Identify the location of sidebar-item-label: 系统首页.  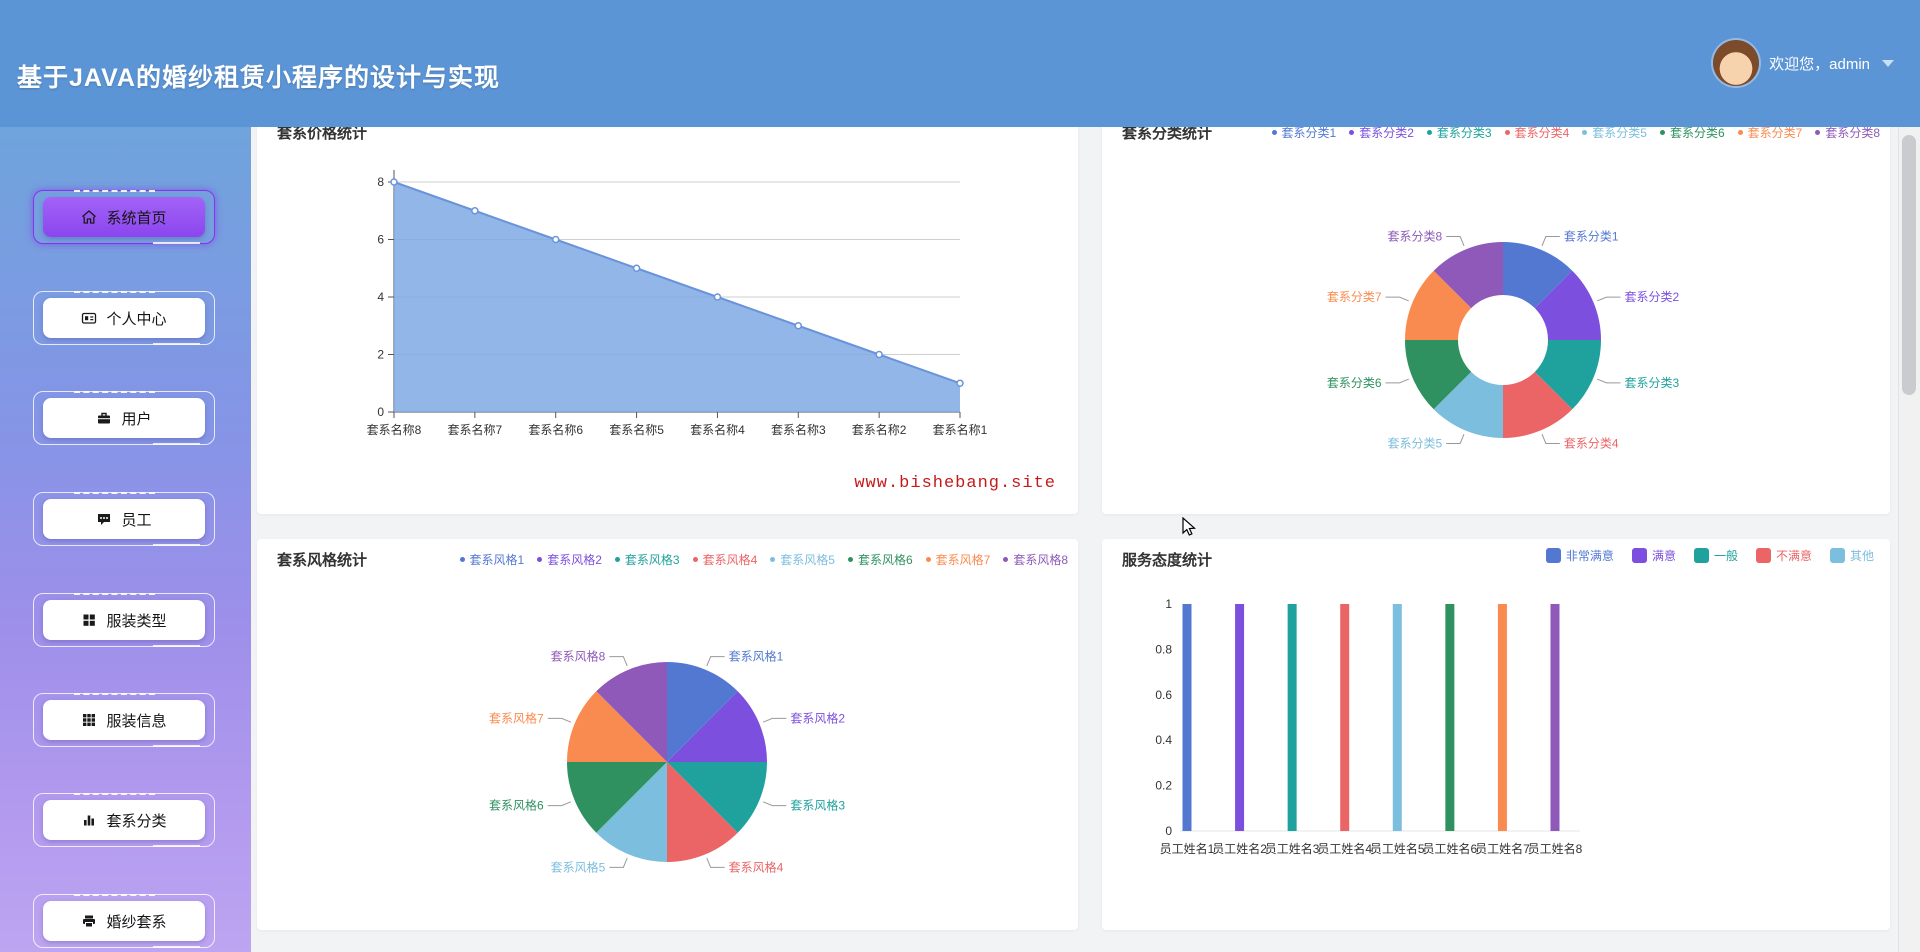
(136, 218).